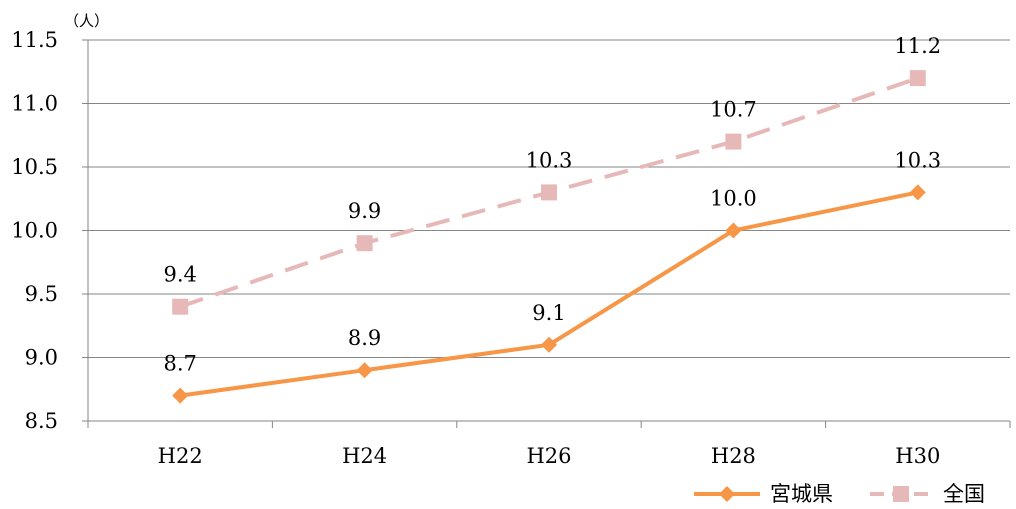 The width and height of the screenshot is (1016, 509). I want to click on x-tick-label: H28, so click(733, 456).